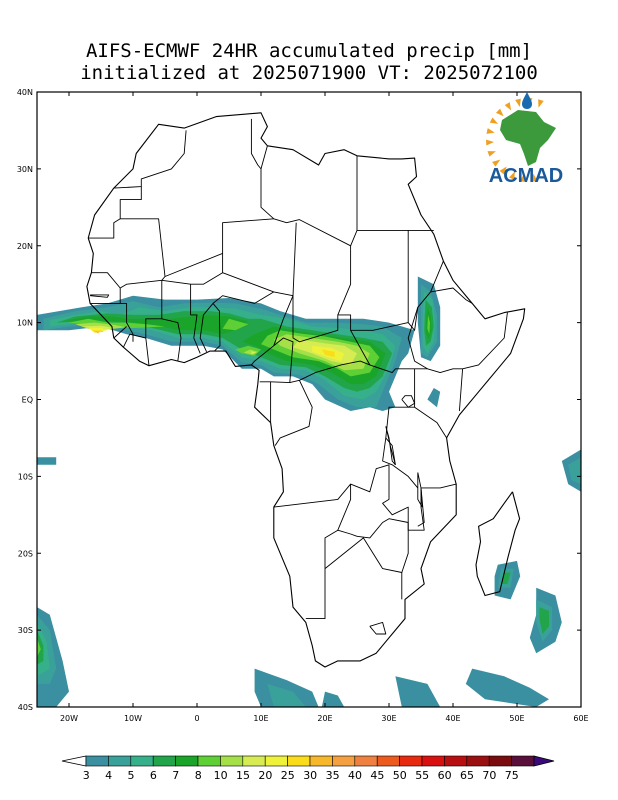  Describe the element at coordinates (243, 775) in the screenshot. I see `colorbar-label: 15` at that location.